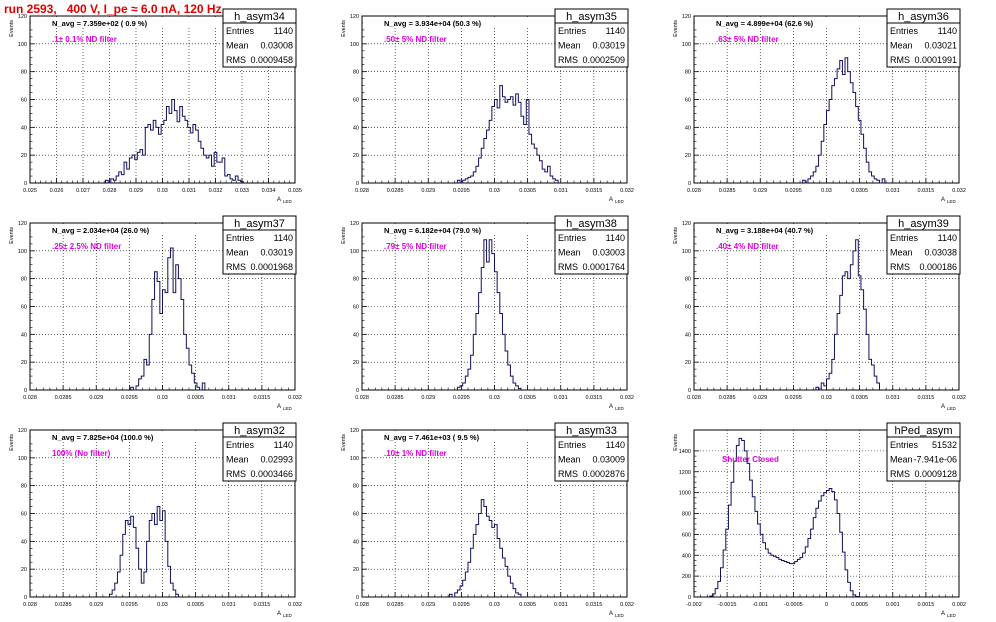 Image resolution: width=996 pixels, height=622 pixels. I want to click on x-tick-label: -0.0005, so click(793, 605).